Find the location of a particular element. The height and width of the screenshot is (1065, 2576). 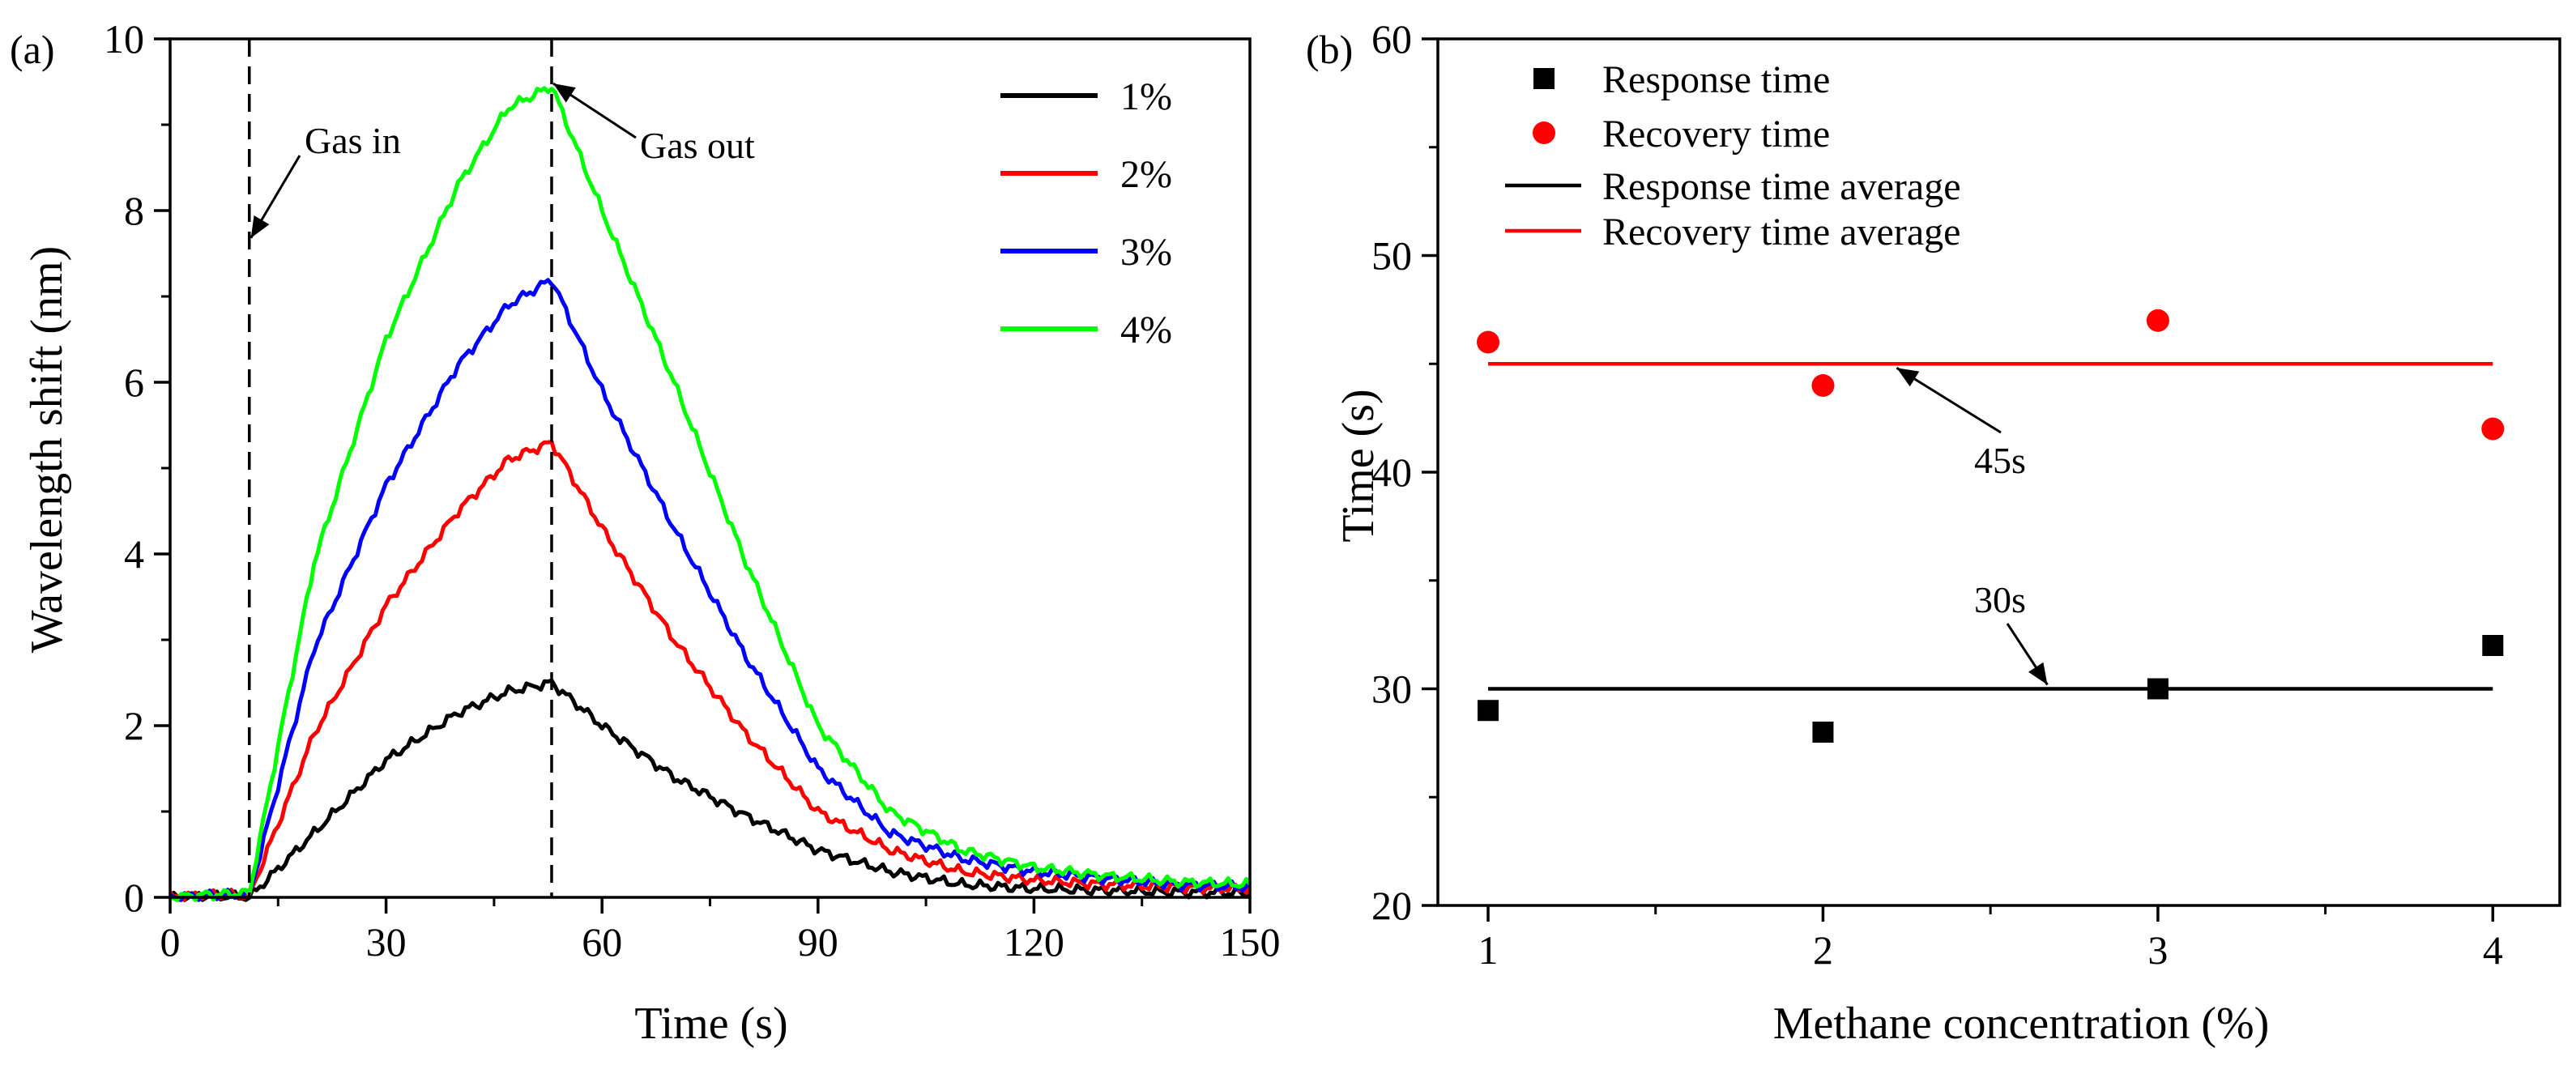

x-tick-label: 90 is located at coordinates (818, 942).